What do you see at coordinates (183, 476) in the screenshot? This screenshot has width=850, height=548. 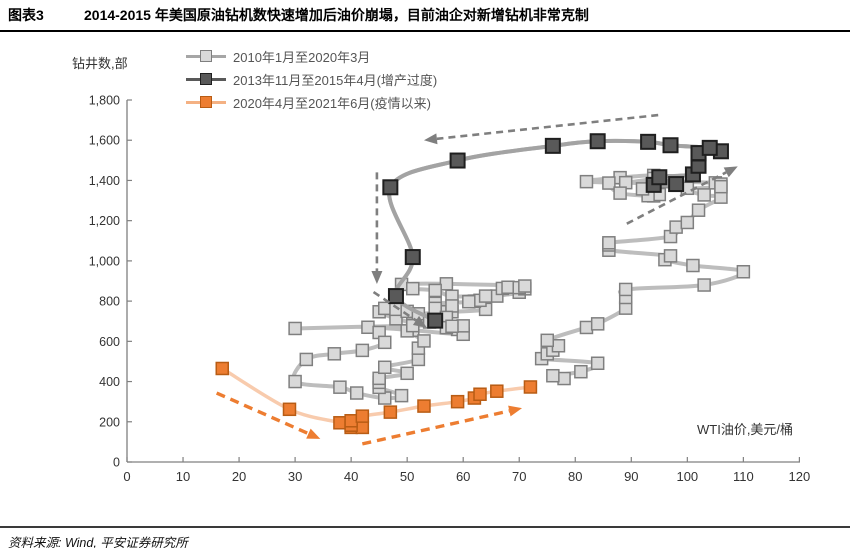 I see `x-tick-label: 10` at bounding box center [183, 476].